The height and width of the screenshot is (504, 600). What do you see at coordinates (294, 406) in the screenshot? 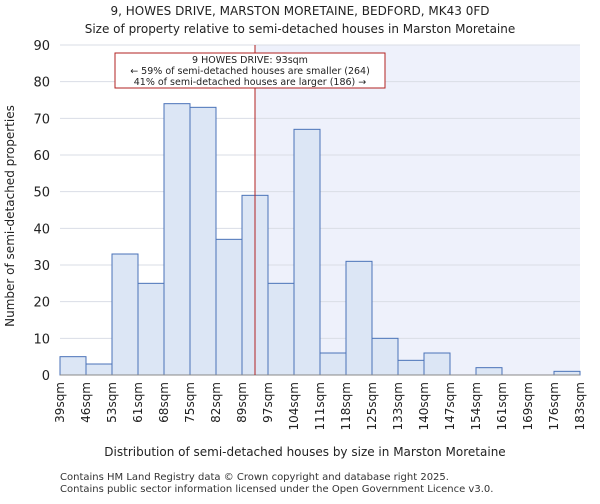
I see `x-tick-label: 104sqm` at bounding box center [294, 406].